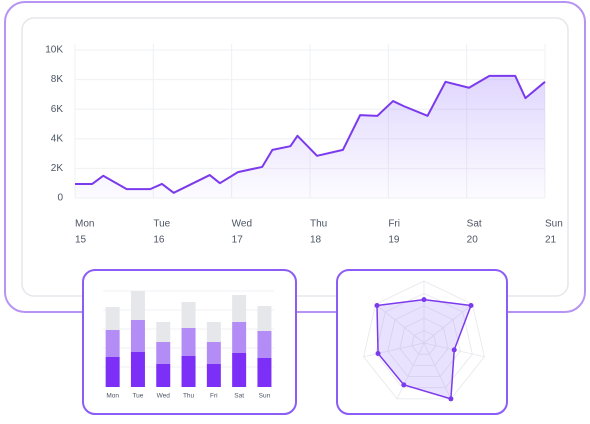 This screenshot has width=590, height=424. What do you see at coordinates (57, 79) in the screenshot?
I see `y-tick-label: 8K` at bounding box center [57, 79].